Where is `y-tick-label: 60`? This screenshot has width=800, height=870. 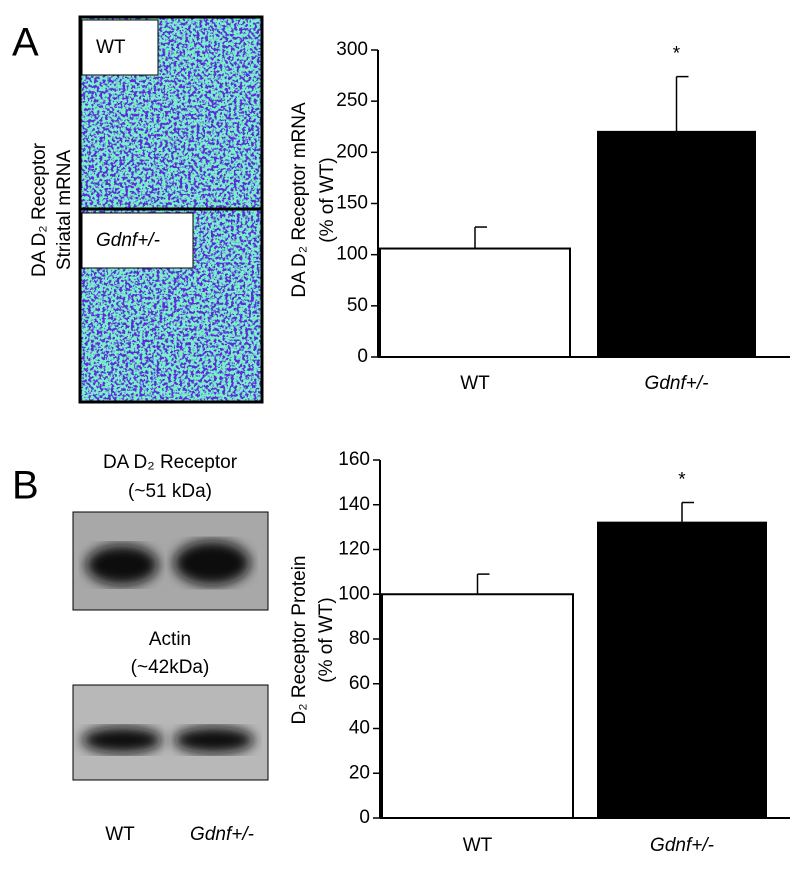 y-tick-label: 60 is located at coordinates (359, 683).